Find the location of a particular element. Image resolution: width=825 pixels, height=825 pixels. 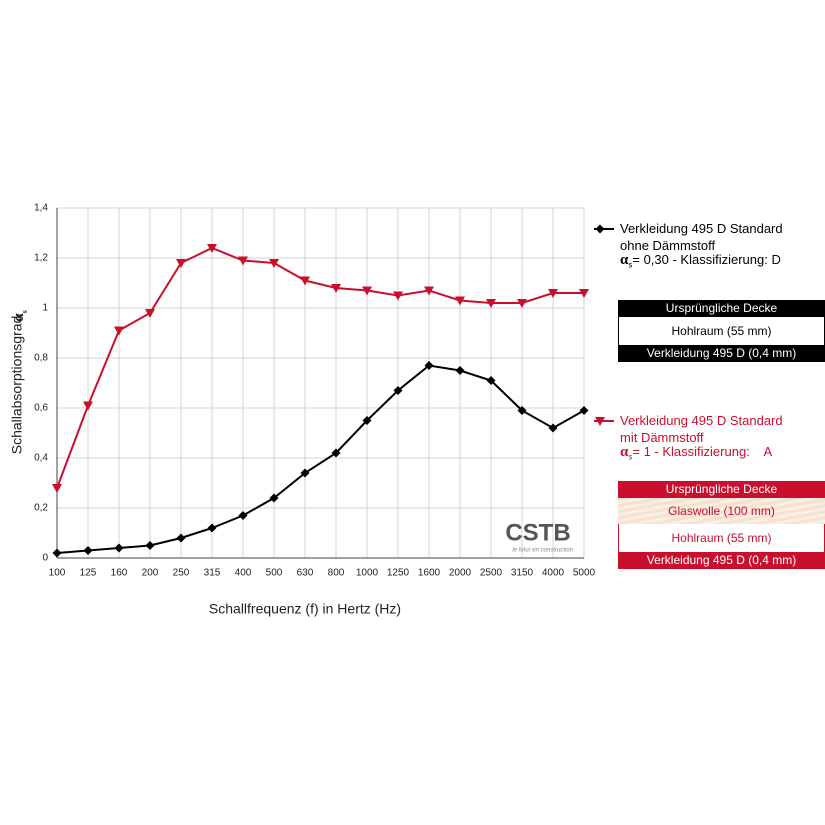

y-tick-label: 1 is located at coordinates (45, 308).